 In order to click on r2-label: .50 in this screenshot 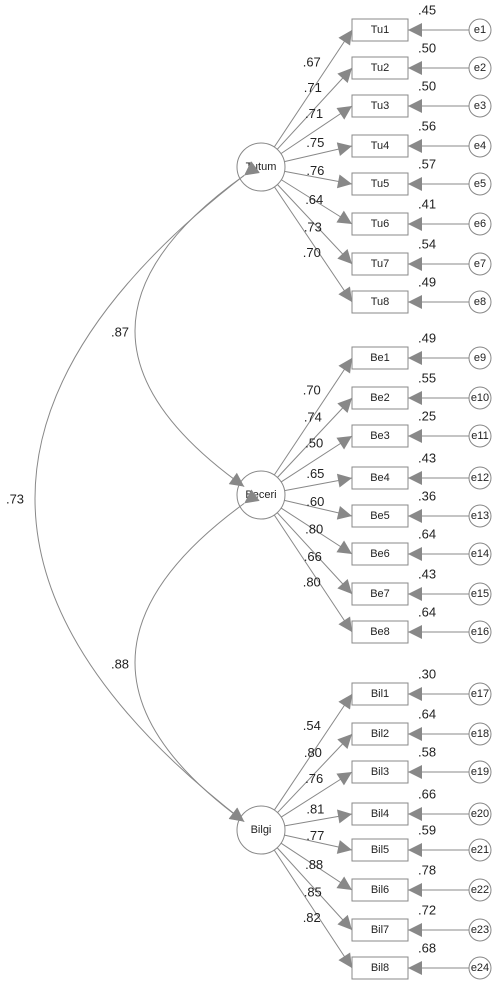, I will do `click(427, 47)`.